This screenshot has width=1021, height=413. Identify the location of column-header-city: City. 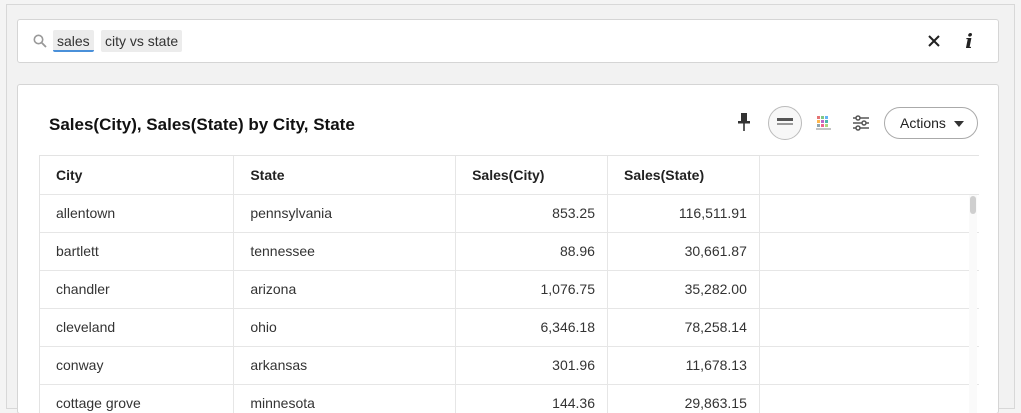
(137, 175).